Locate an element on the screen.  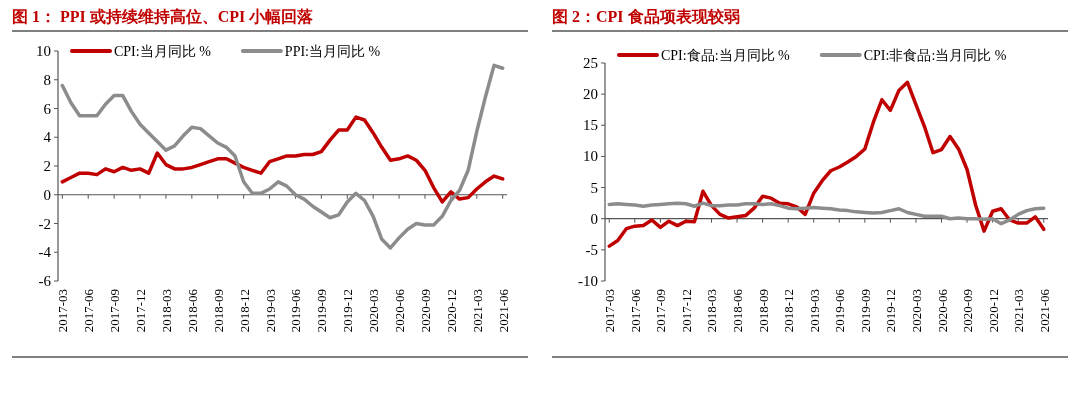
y-tick-label: 2 is located at coordinates (47, 166).